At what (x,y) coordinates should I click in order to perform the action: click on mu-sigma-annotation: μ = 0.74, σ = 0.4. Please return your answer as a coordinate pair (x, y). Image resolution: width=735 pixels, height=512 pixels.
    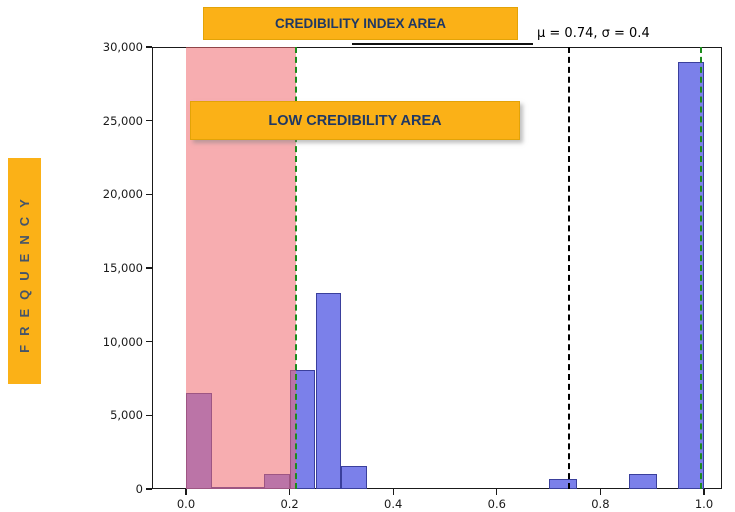
    Looking at the image, I should click on (593, 33).